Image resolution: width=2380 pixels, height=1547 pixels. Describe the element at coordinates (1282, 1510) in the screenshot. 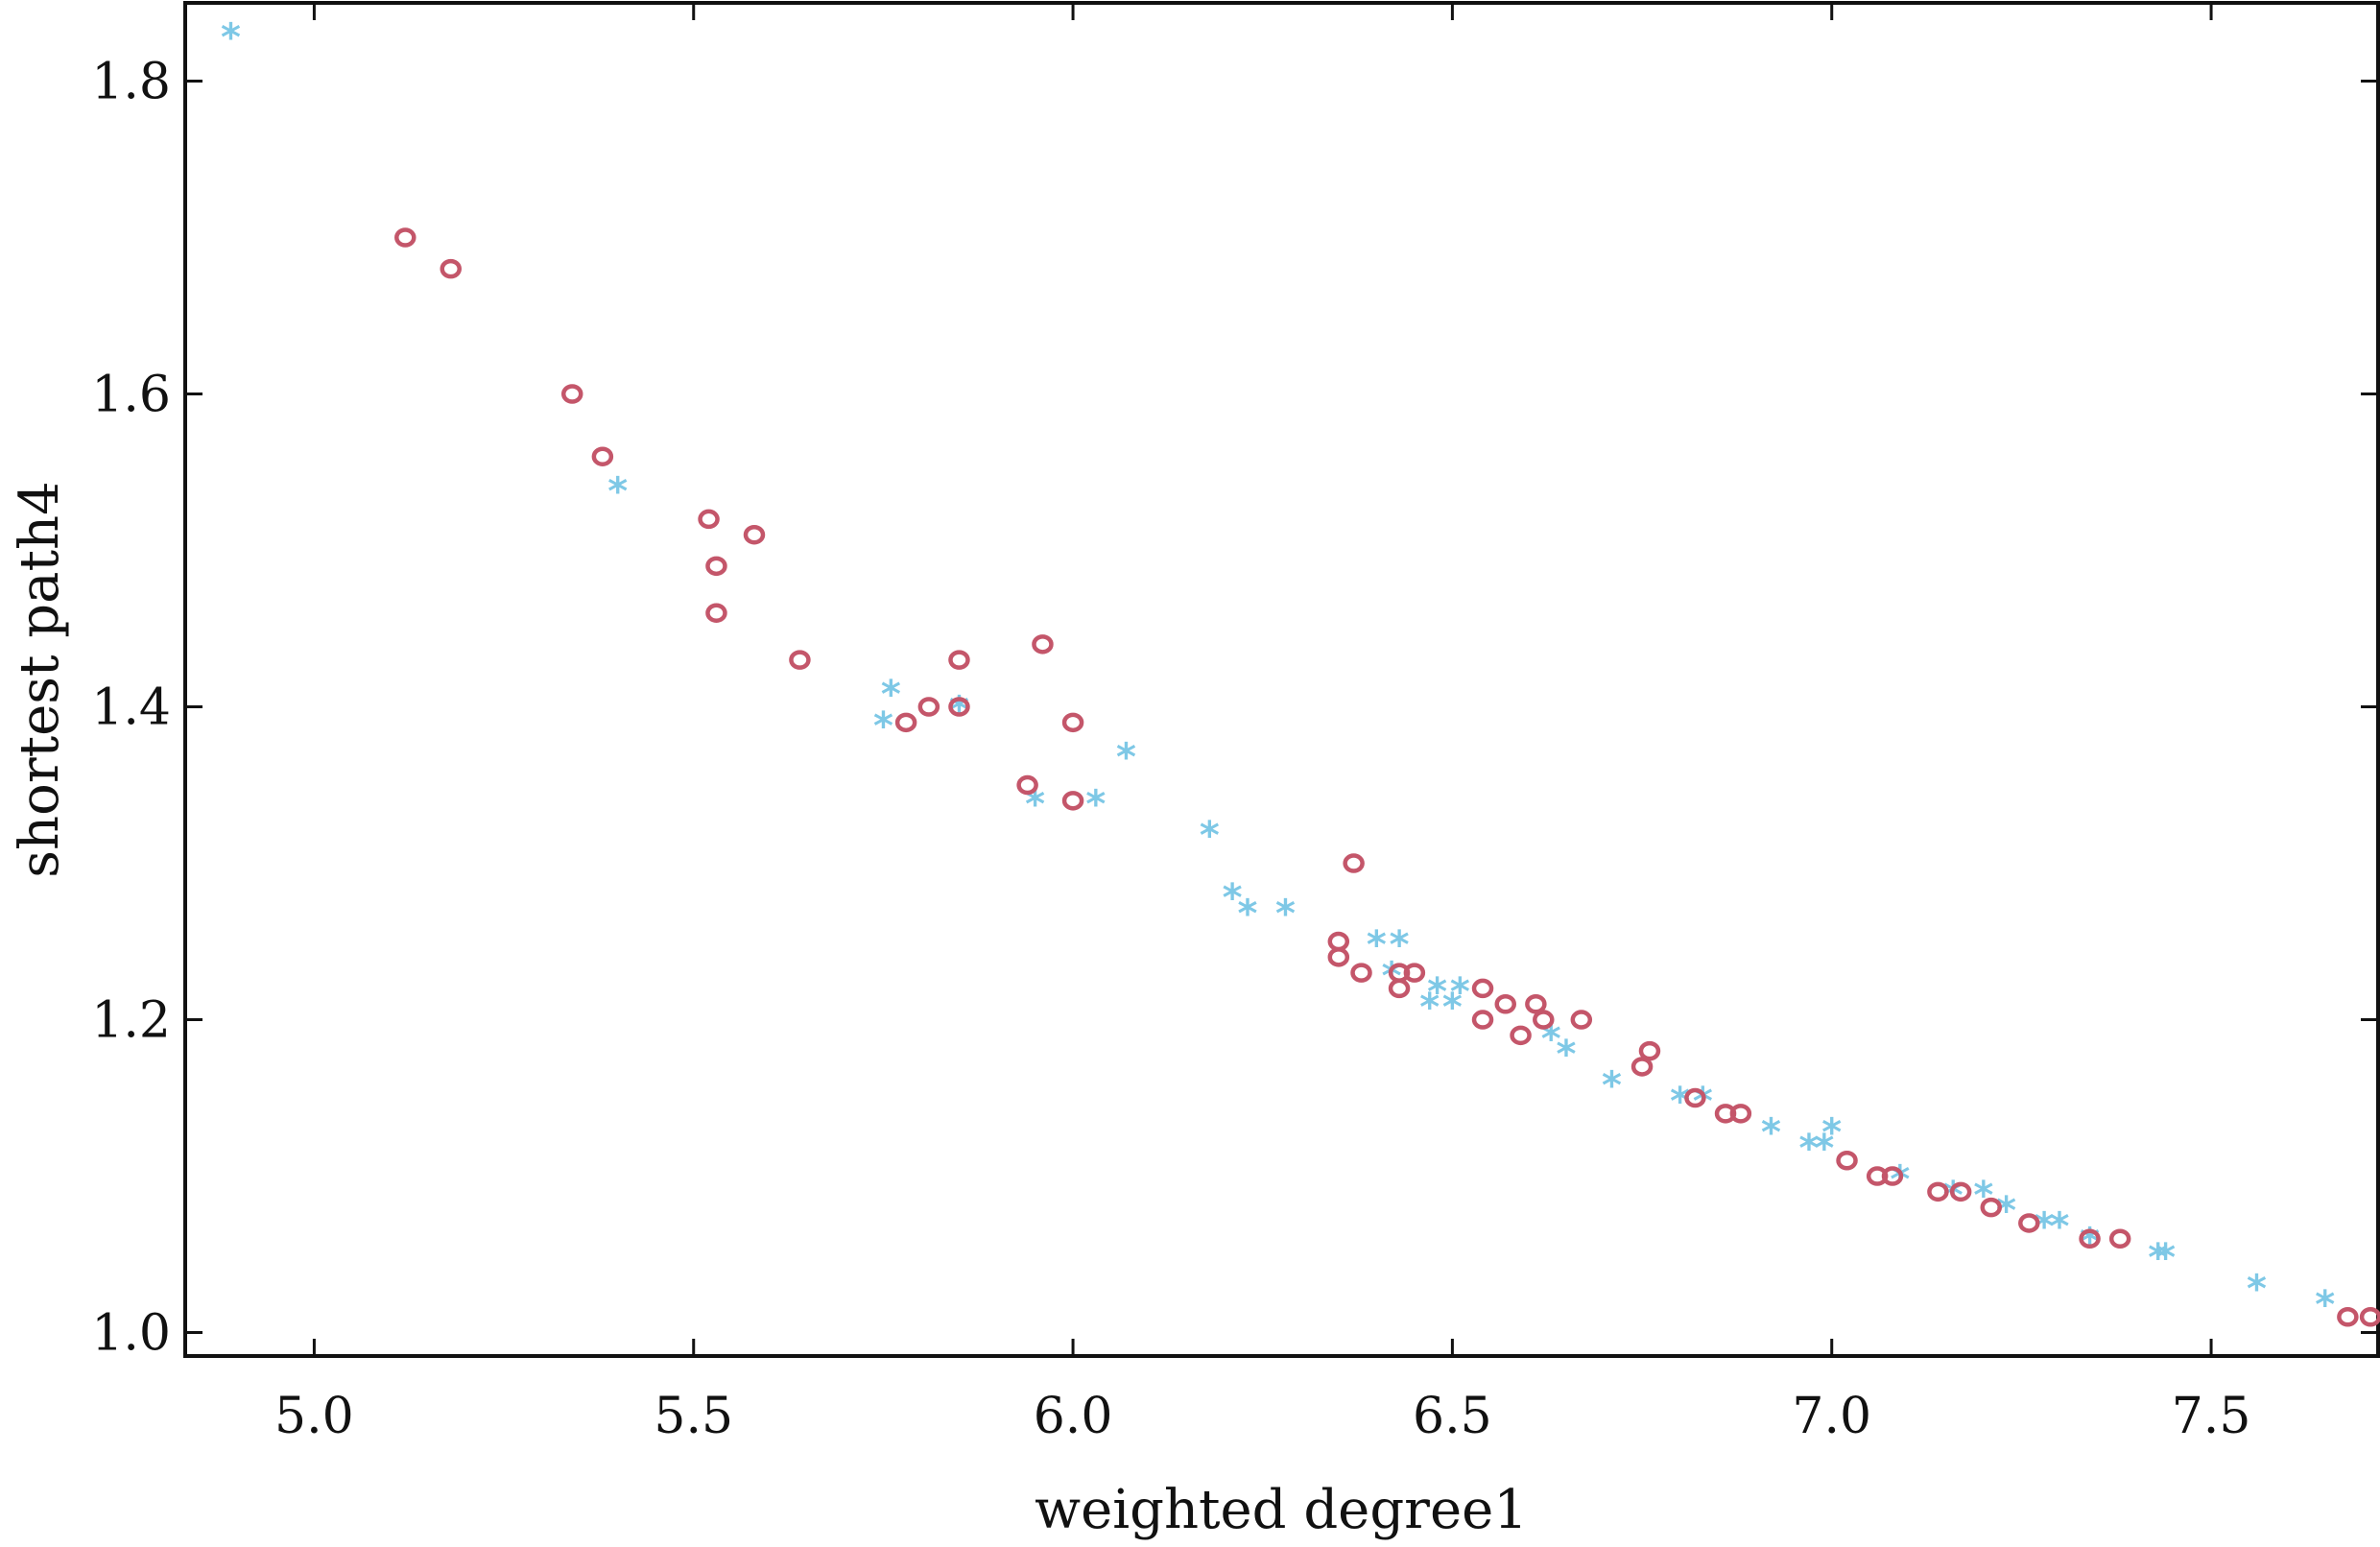

I see `x-axis-title: weighted degree1` at that location.